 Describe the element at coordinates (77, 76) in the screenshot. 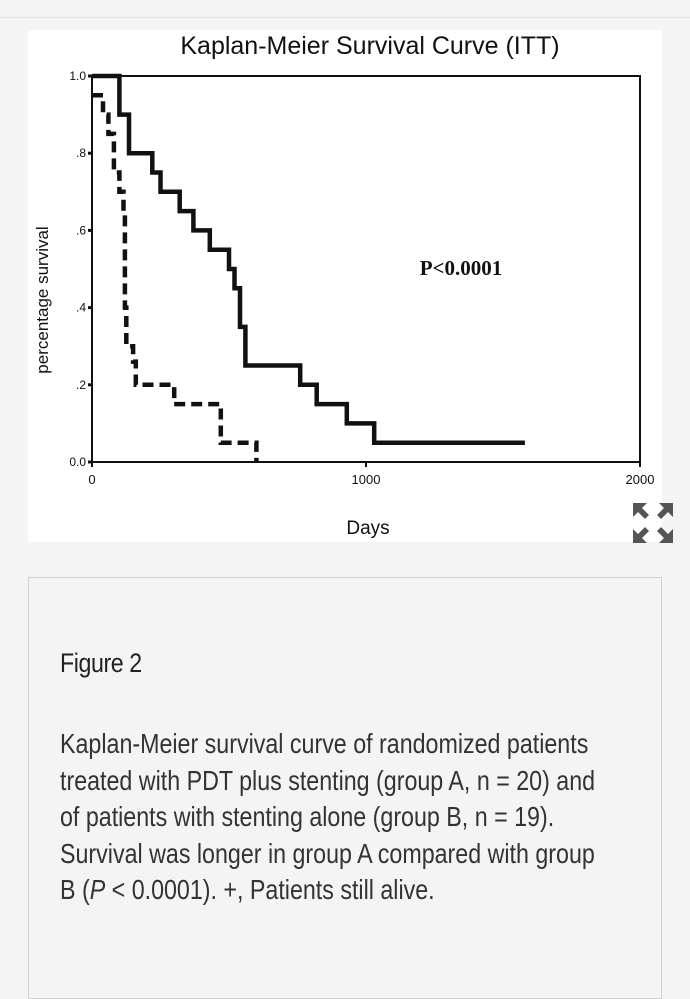

I see `y-tick-label: 1.0` at that location.